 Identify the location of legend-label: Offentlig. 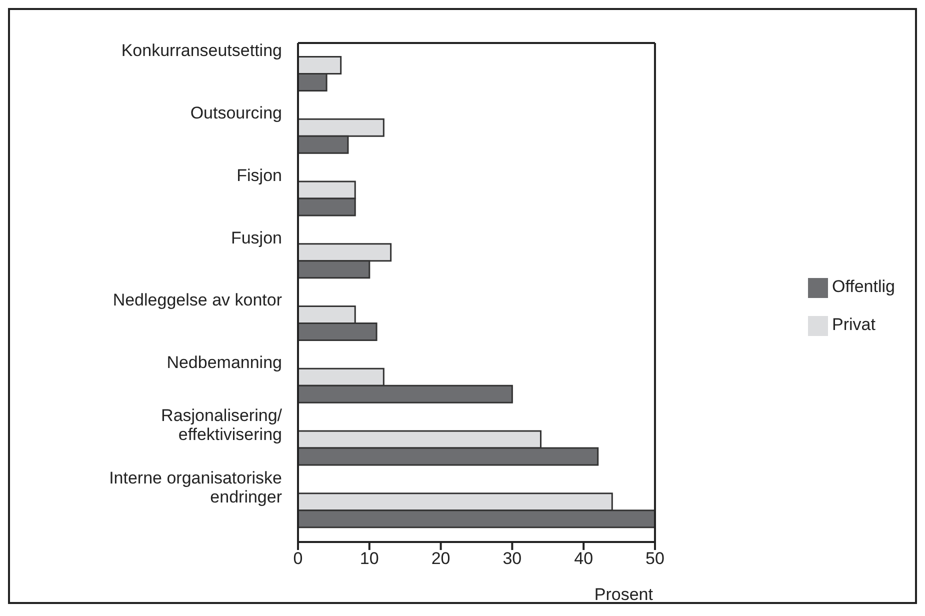
(863, 286).